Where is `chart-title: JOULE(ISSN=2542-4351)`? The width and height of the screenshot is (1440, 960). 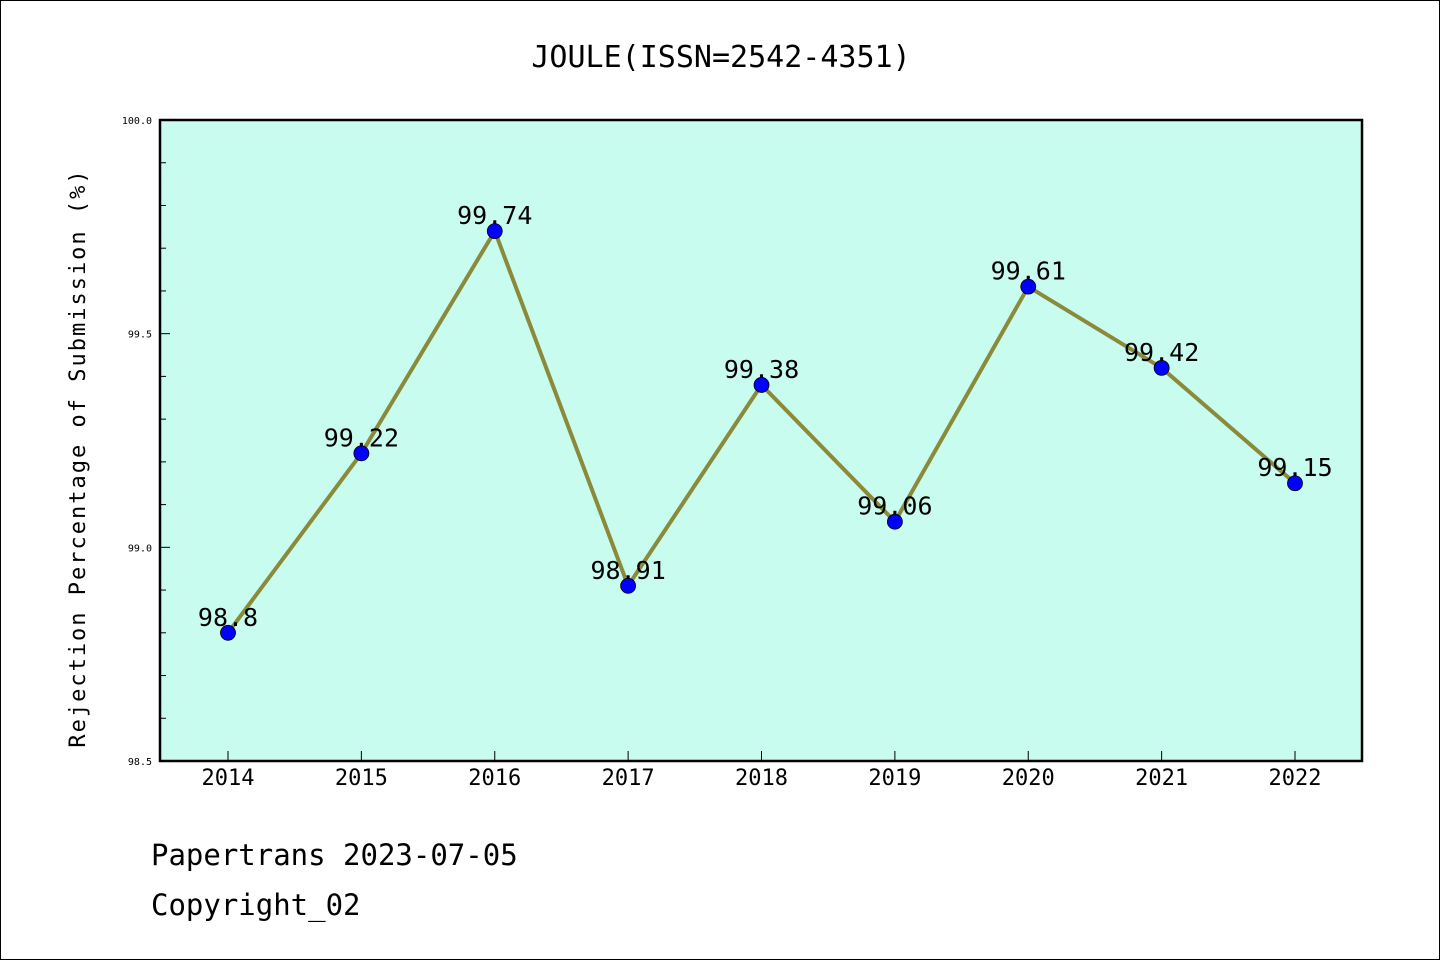 chart-title: JOULE(ISSN=2542-4351) is located at coordinates (720, 57).